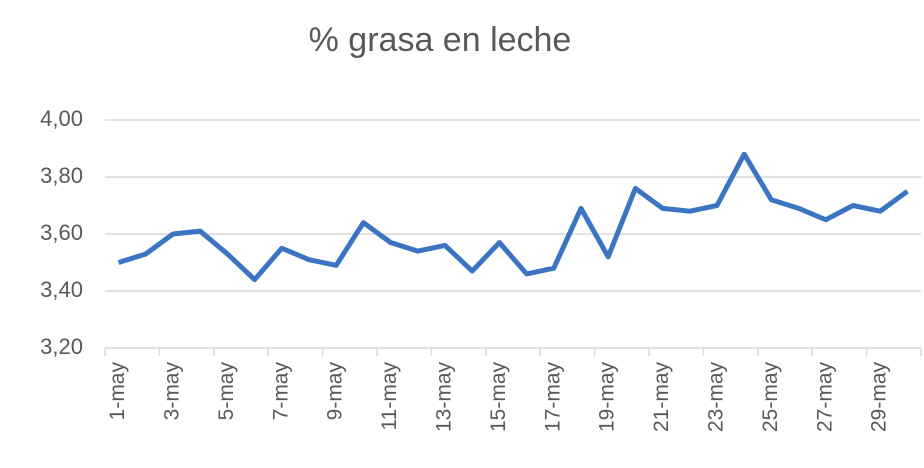 This screenshot has height=468, width=924. What do you see at coordinates (607, 397) in the screenshot?
I see `x-tick-label: 19-may` at bounding box center [607, 397].